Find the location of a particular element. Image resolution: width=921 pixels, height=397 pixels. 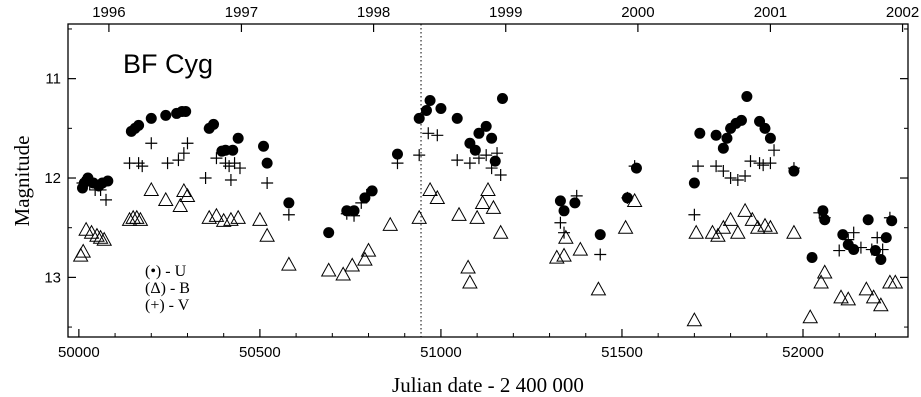

x-tick-label: 51000 is located at coordinates (441, 352).